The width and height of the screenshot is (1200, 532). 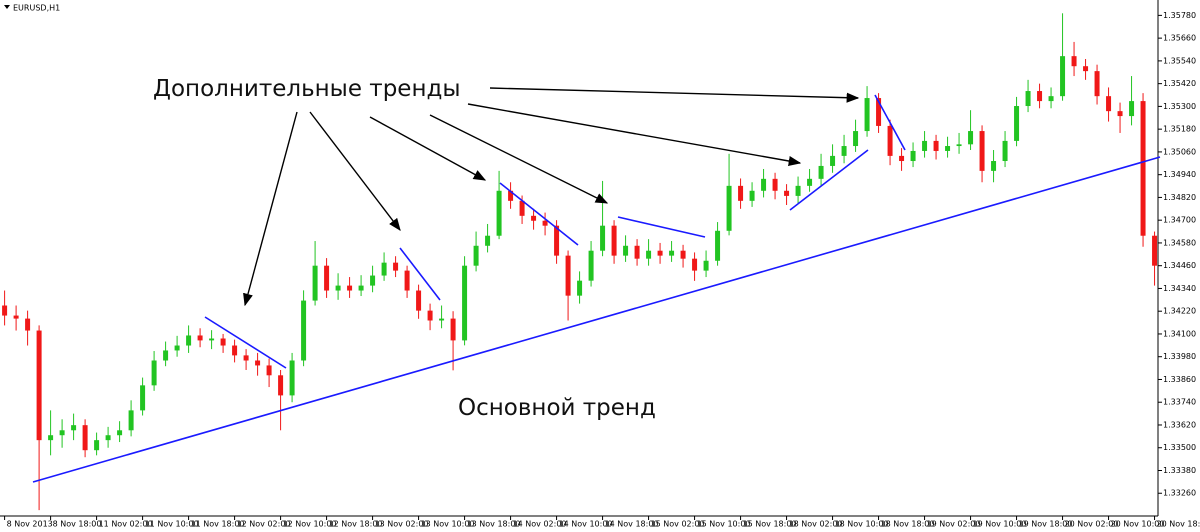 What do you see at coordinates (36, 8) in the screenshot?
I see `chart-title: EURUSD,H1` at bounding box center [36, 8].